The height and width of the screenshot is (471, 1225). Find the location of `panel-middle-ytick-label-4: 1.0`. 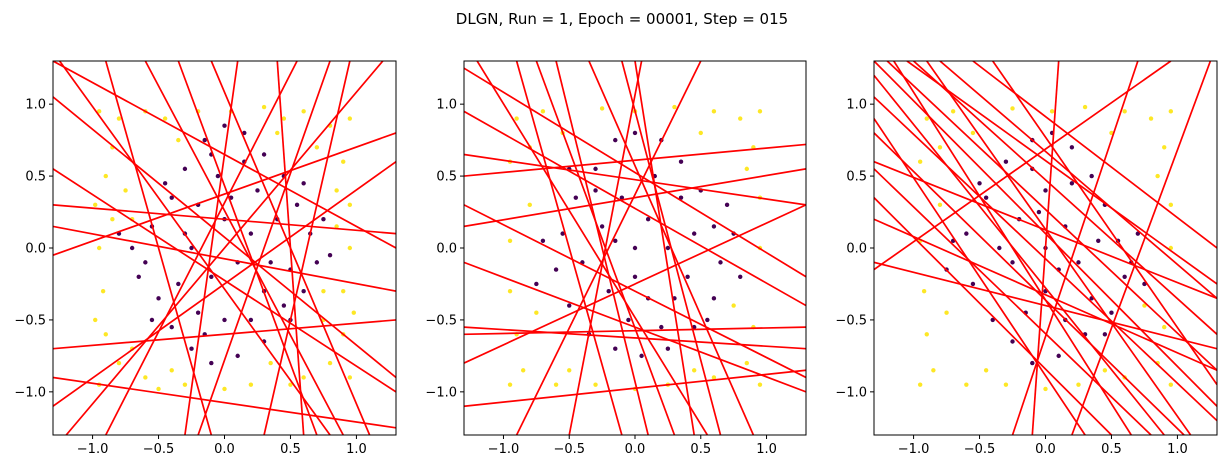

panel-middle-ytick-label-4: 1.0 is located at coordinates (446, 105).